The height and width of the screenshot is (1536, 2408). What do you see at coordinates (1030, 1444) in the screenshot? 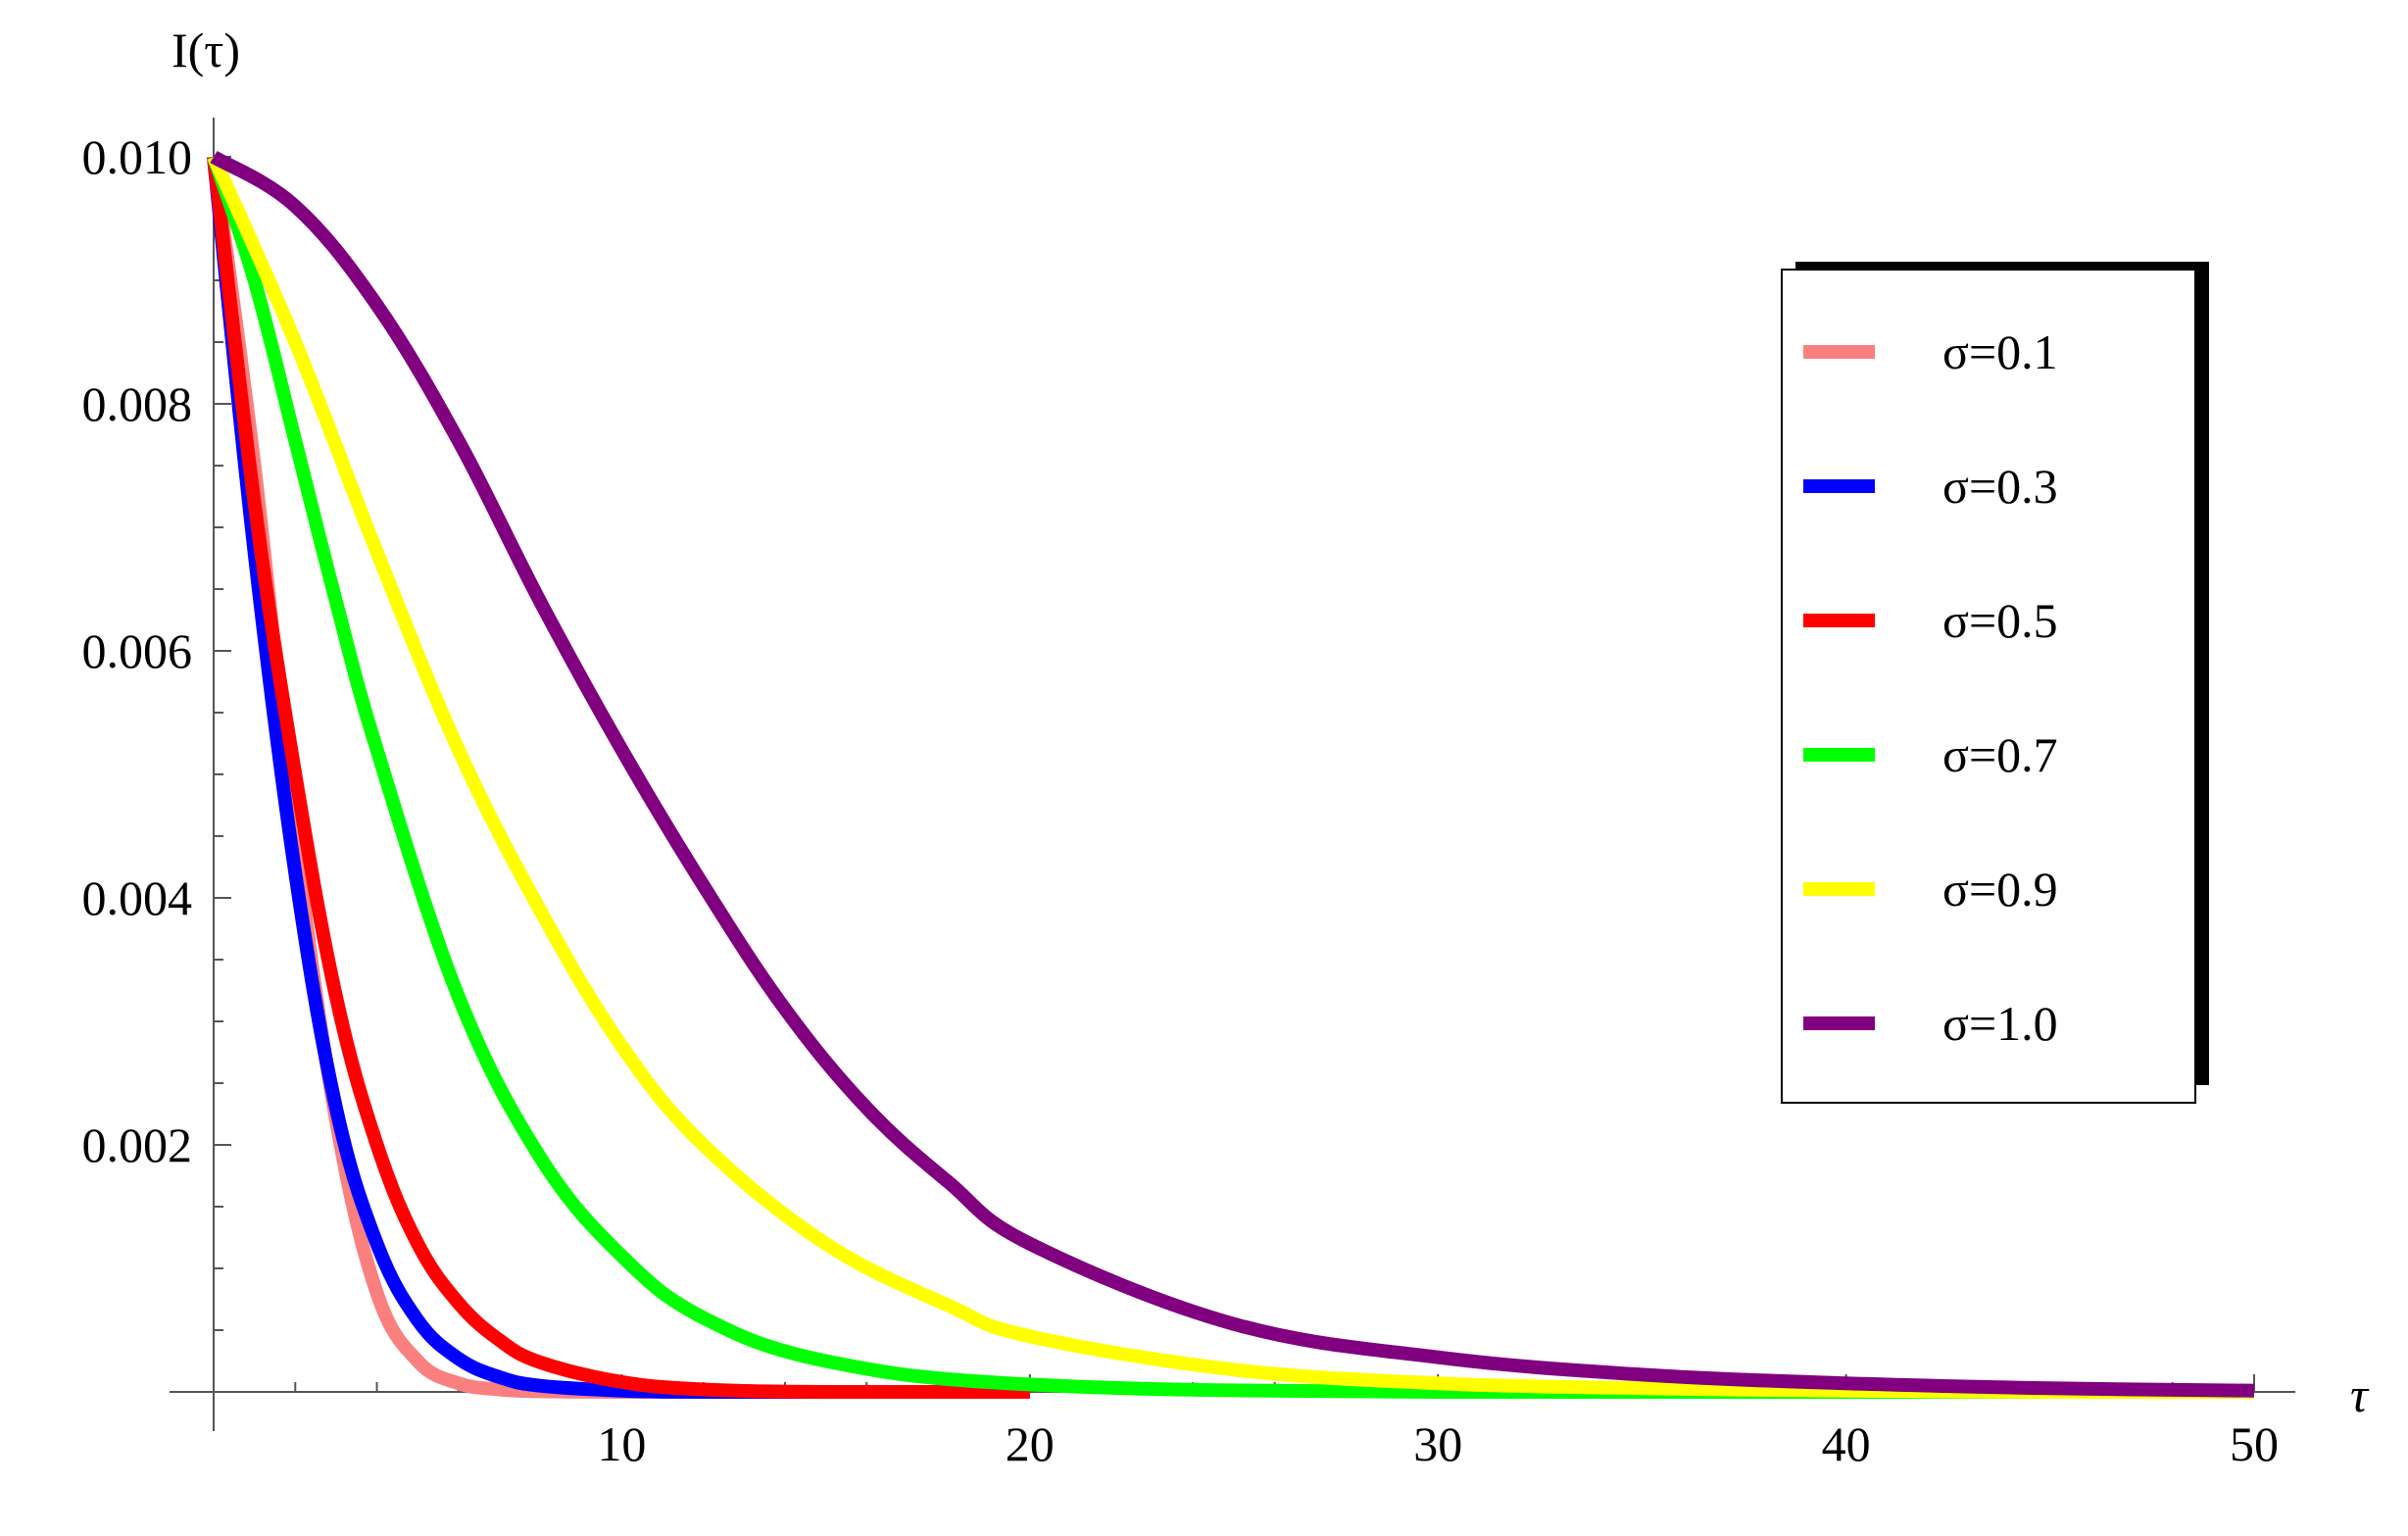
I see `x-tick-label: 20` at bounding box center [1030, 1444].